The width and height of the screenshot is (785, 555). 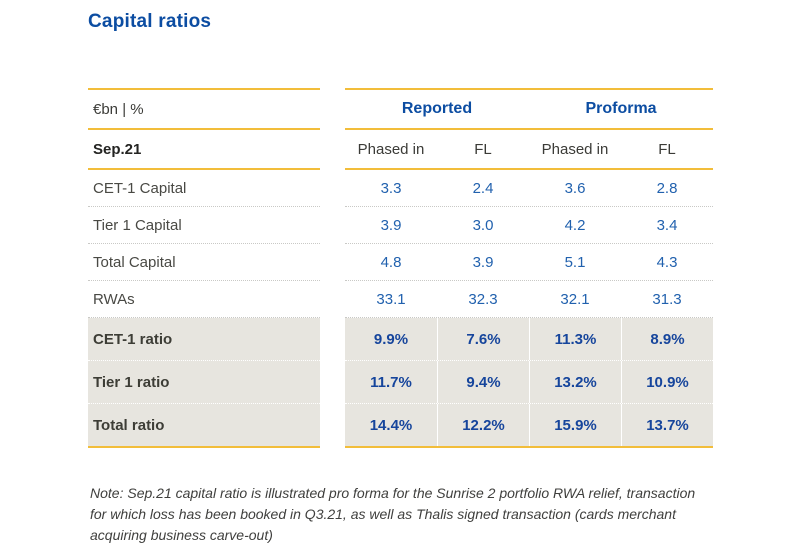 I want to click on row-label: Total ratio, so click(x=204, y=426).